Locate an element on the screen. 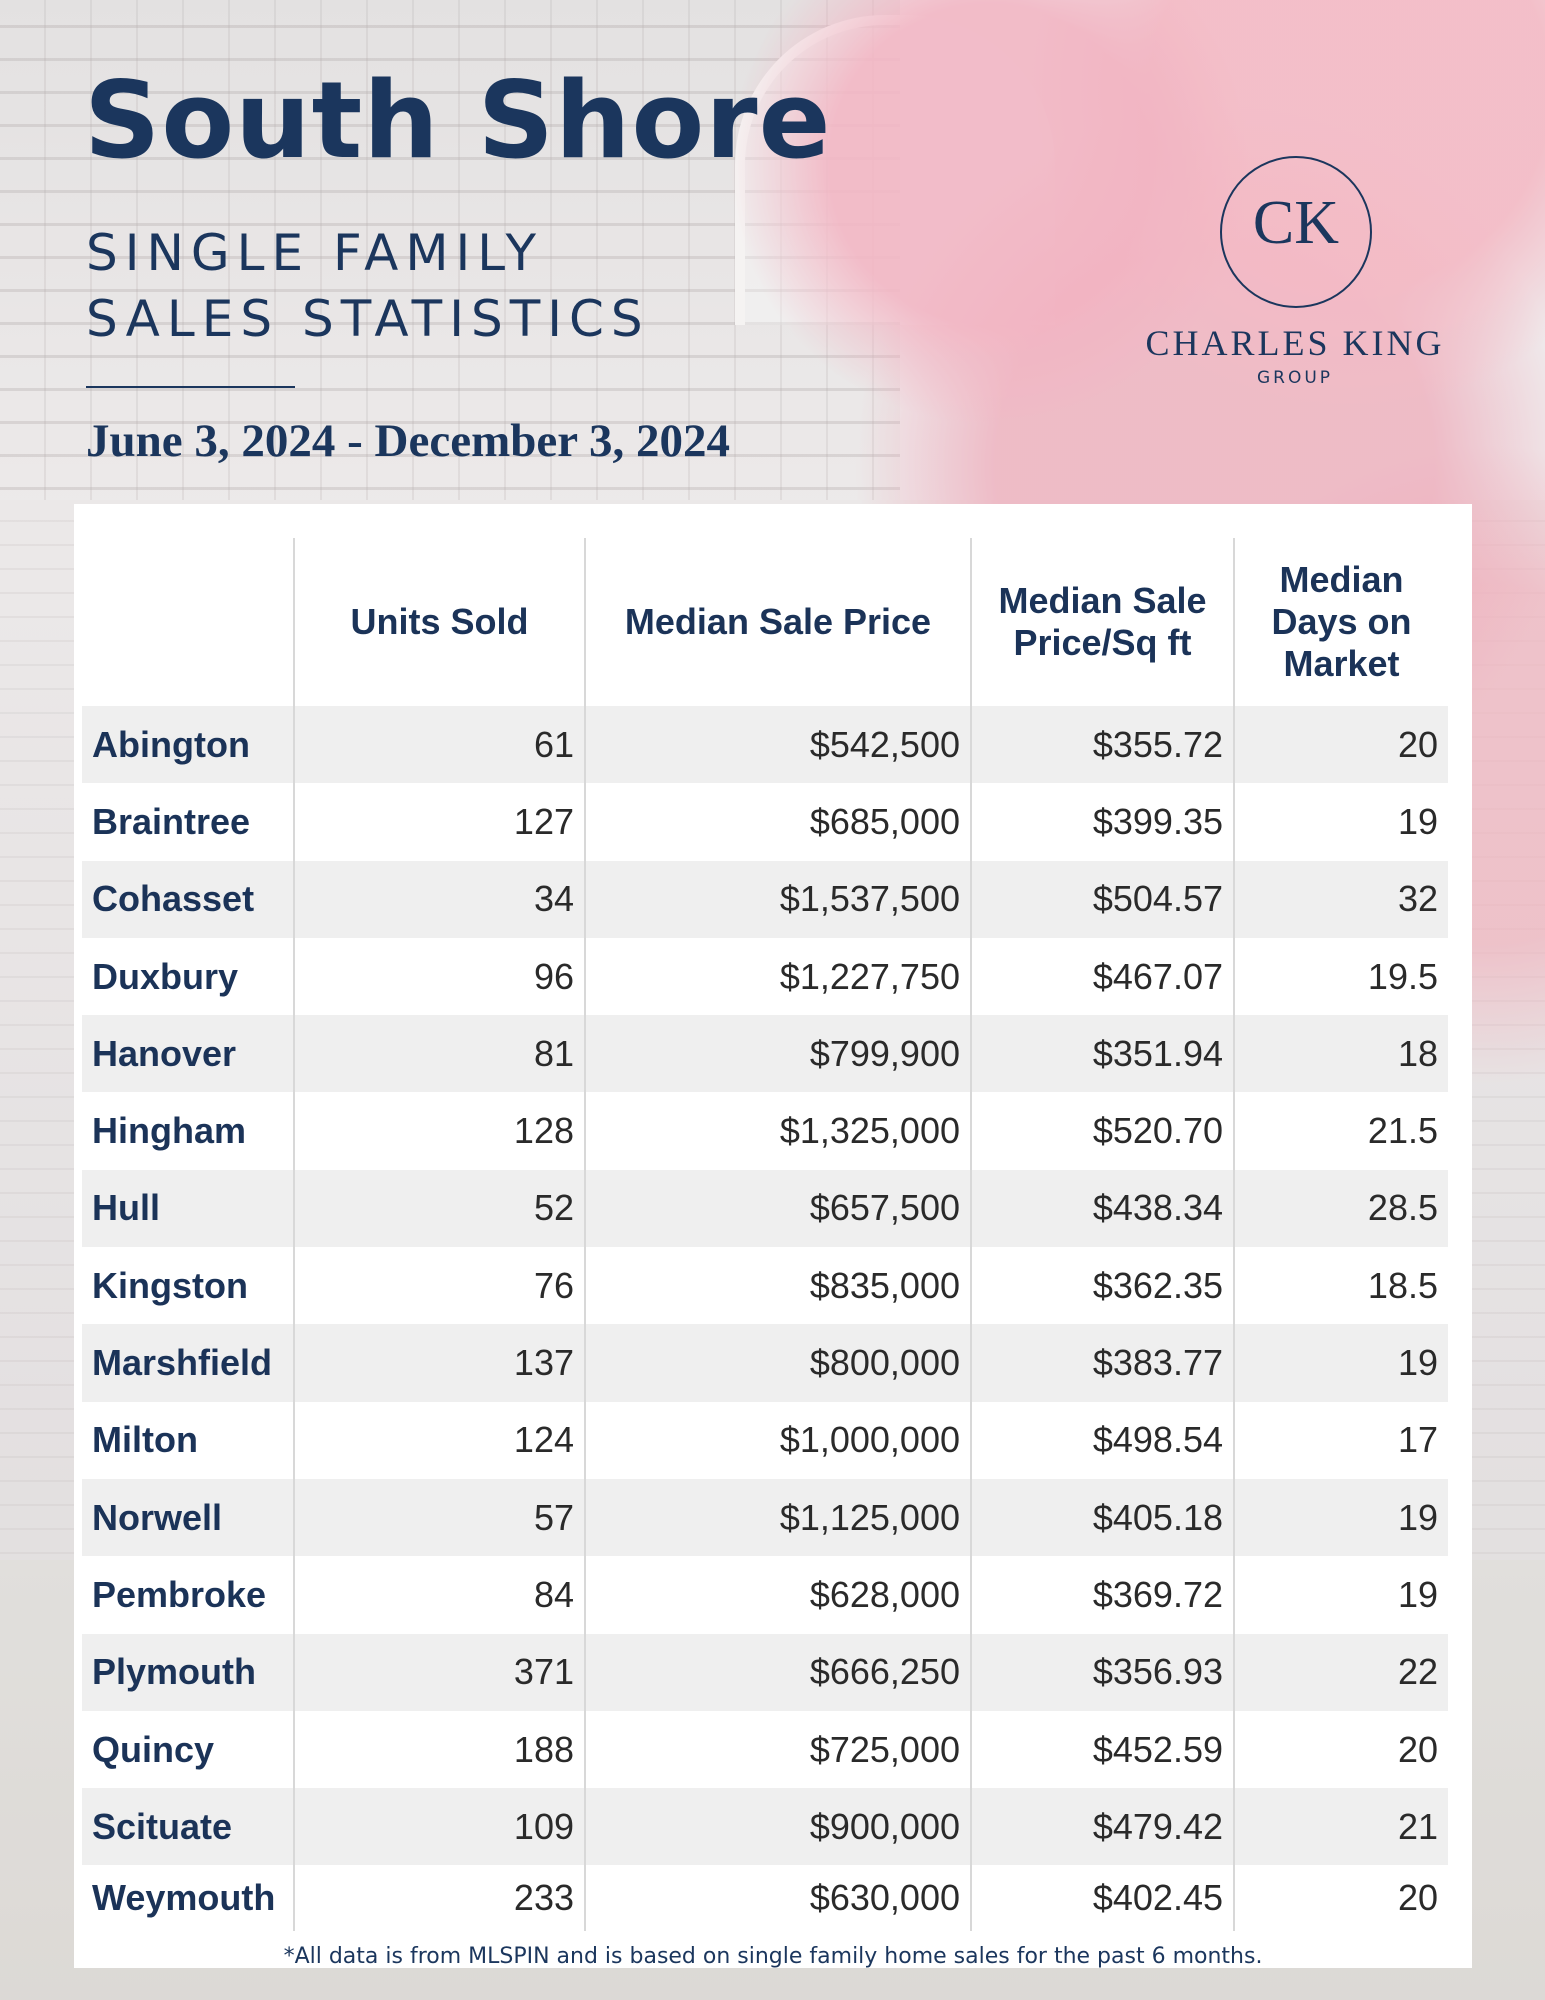  median-days-on-market: 21.5 is located at coordinates (1340, 1131).